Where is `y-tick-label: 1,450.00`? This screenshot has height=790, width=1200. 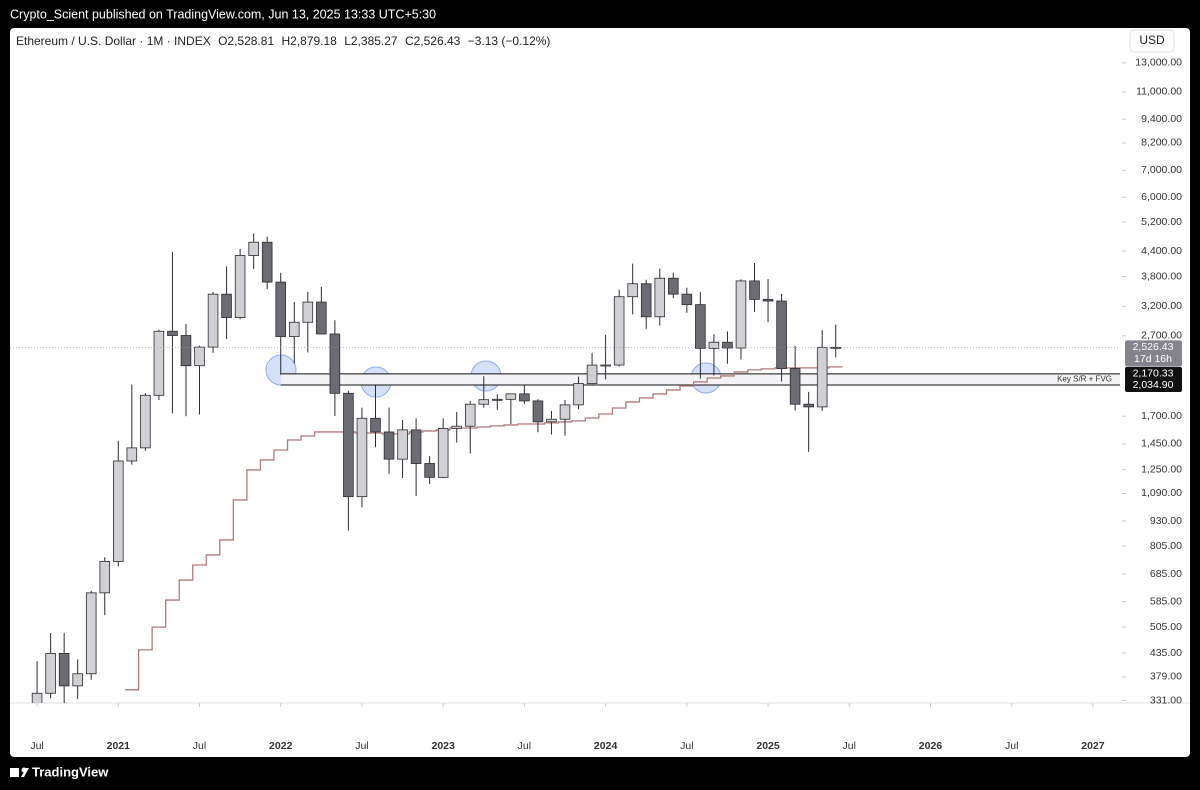 y-tick-label: 1,450.00 is located at coordinates (1161, 444).